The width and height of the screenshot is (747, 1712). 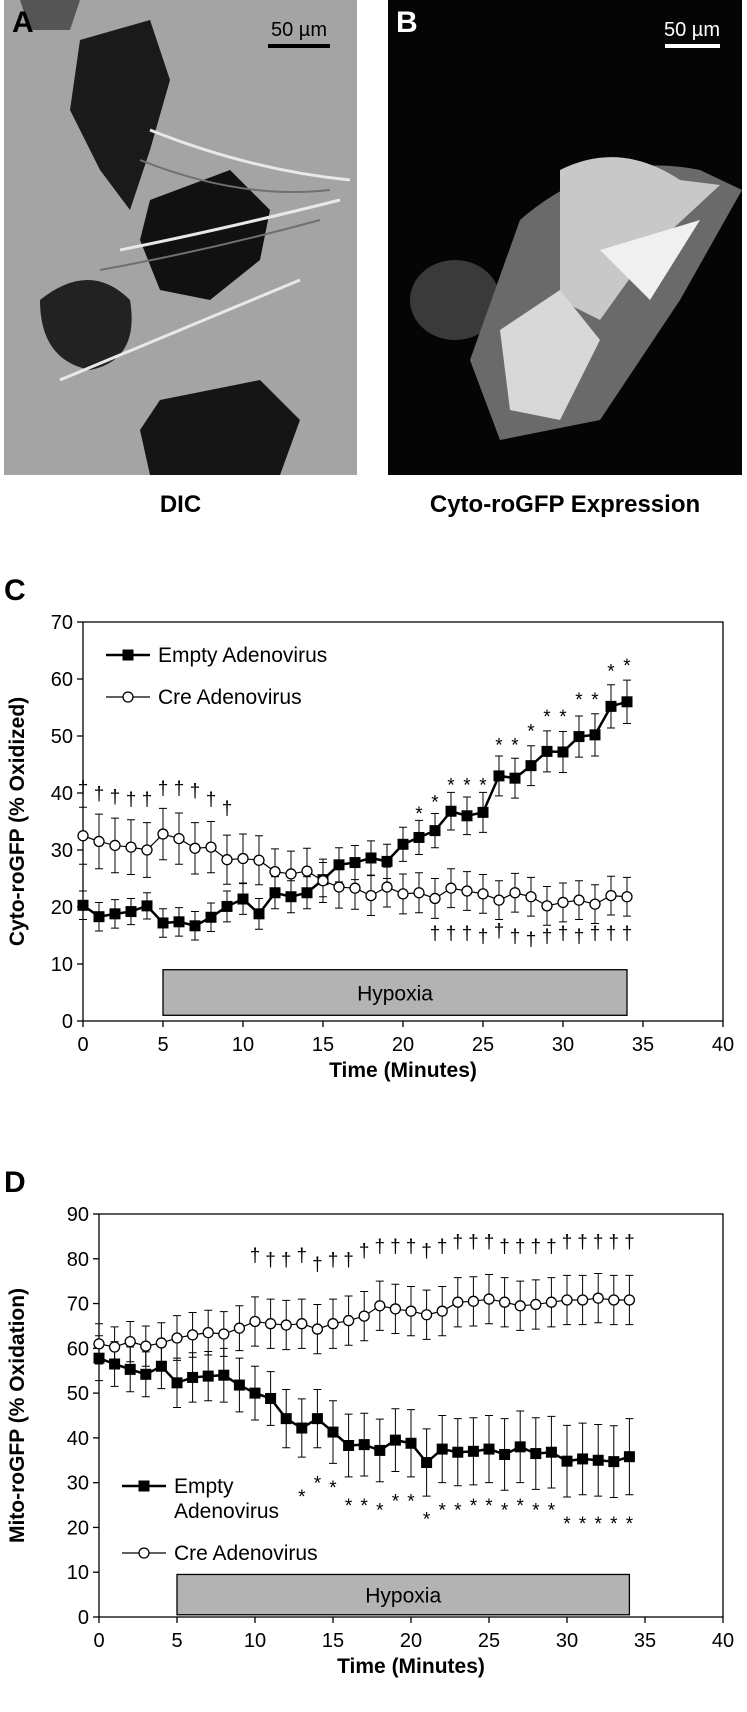 What do you see at coordinates (62, 794) in the screenshot?
I see `y-tick-label: 40` at bounding box center [62, 794].